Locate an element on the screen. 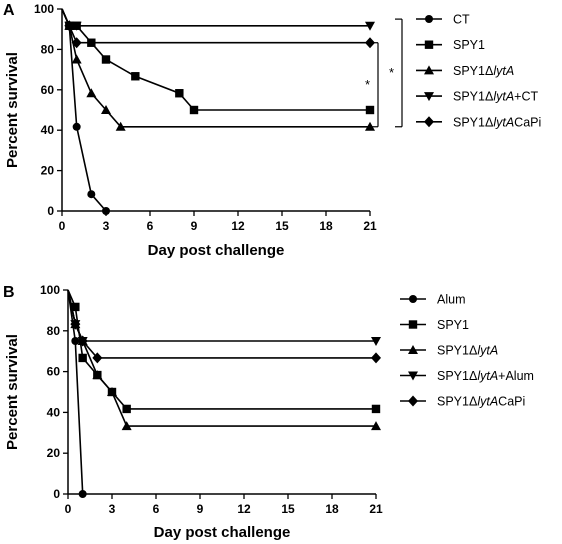 This screenshot has width=562, height=544. legend-item: SPY1ΔlytACaPi is located at coordinates (462, 402).